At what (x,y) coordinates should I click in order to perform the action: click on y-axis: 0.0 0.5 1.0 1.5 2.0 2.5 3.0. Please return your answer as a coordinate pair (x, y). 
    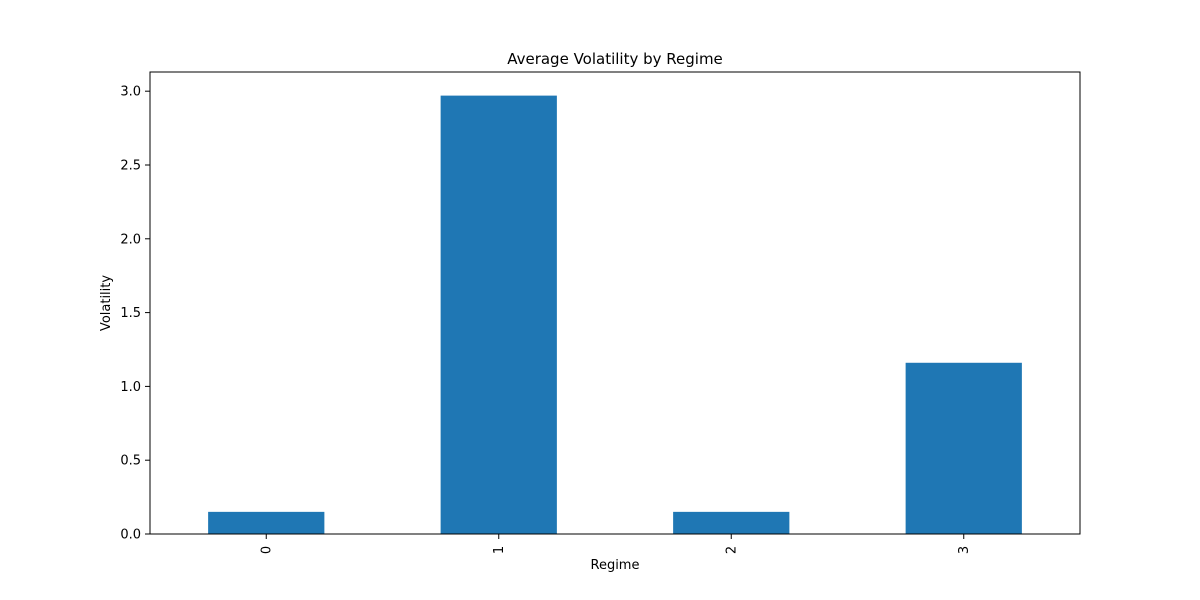
    Looking at the image, I should click on (135, 314).